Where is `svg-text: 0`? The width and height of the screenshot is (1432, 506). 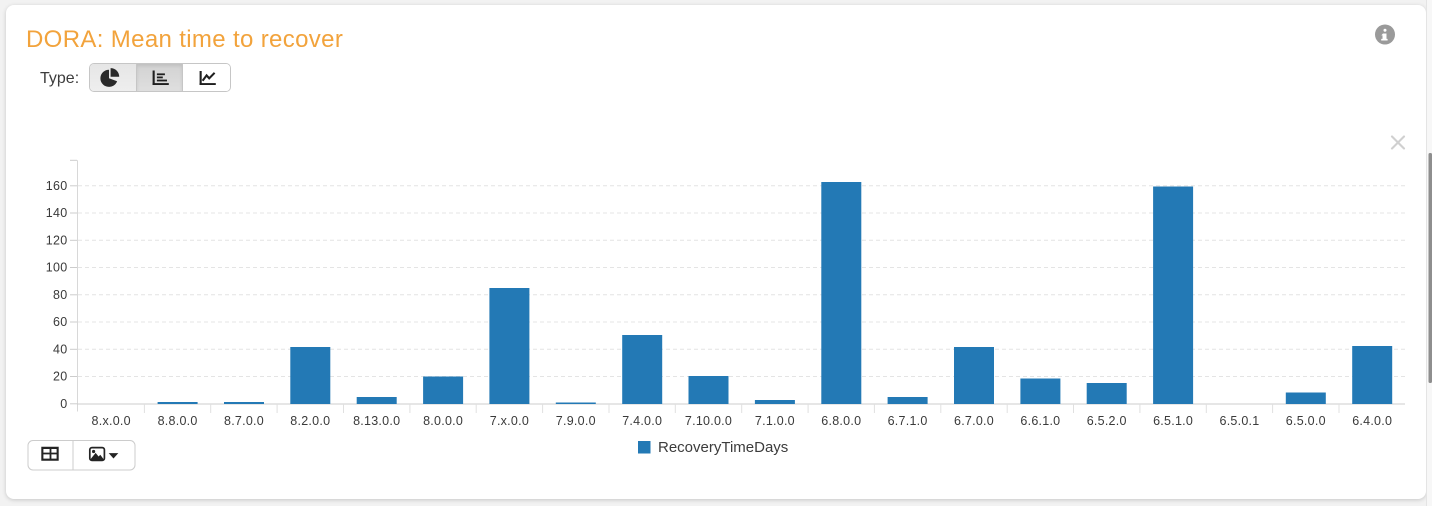
svg-text: 0 is located at coordinates (63, 404).